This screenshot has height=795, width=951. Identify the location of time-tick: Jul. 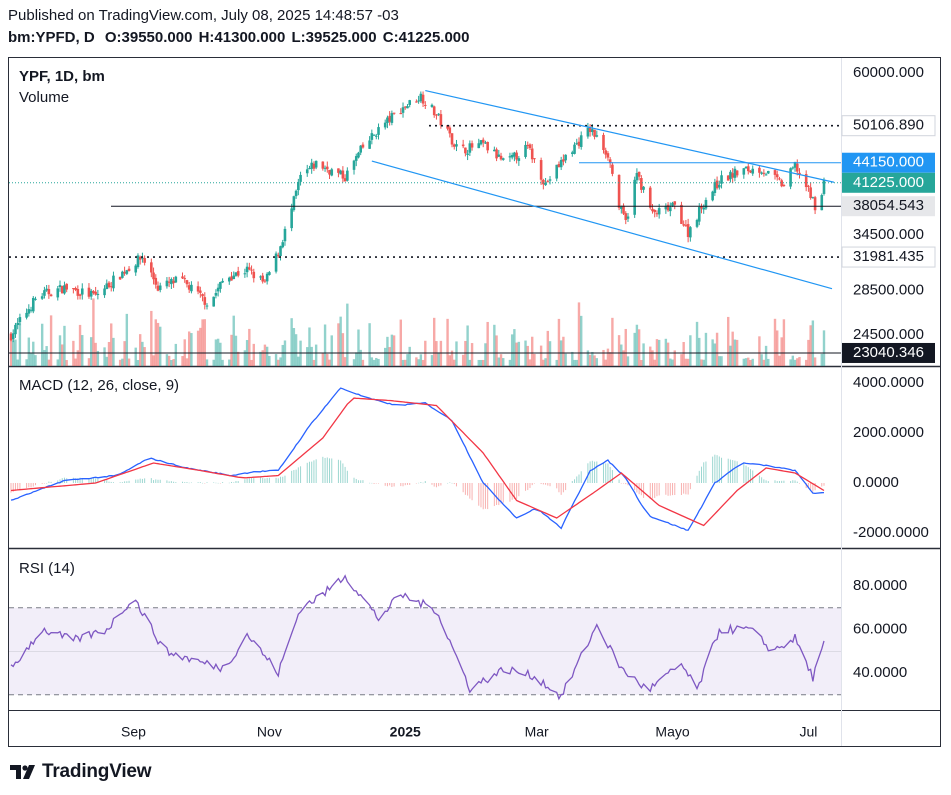
(808, 732).